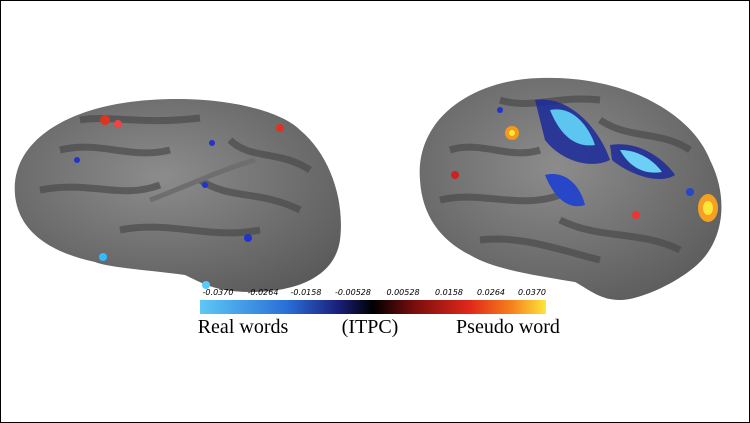  What do you see at coordinates (370, 327) in the screenshot?
I see `center-label: (ITPC)` at bounding box center [370, 327].